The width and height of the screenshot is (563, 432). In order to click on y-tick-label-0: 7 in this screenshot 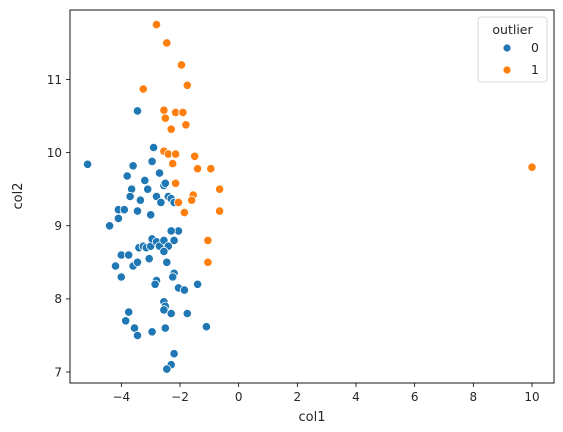, I will do `click(58, 372)`.